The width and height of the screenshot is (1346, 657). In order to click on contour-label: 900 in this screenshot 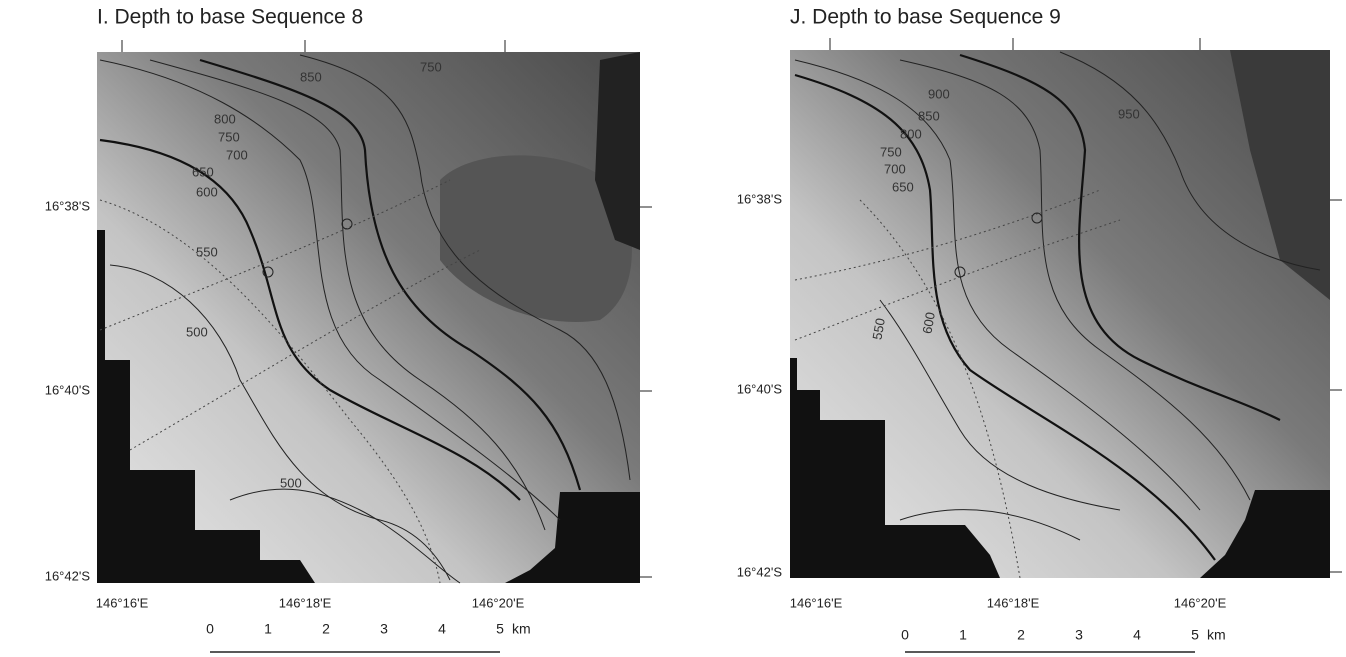, I will do `click(939, 93)`.